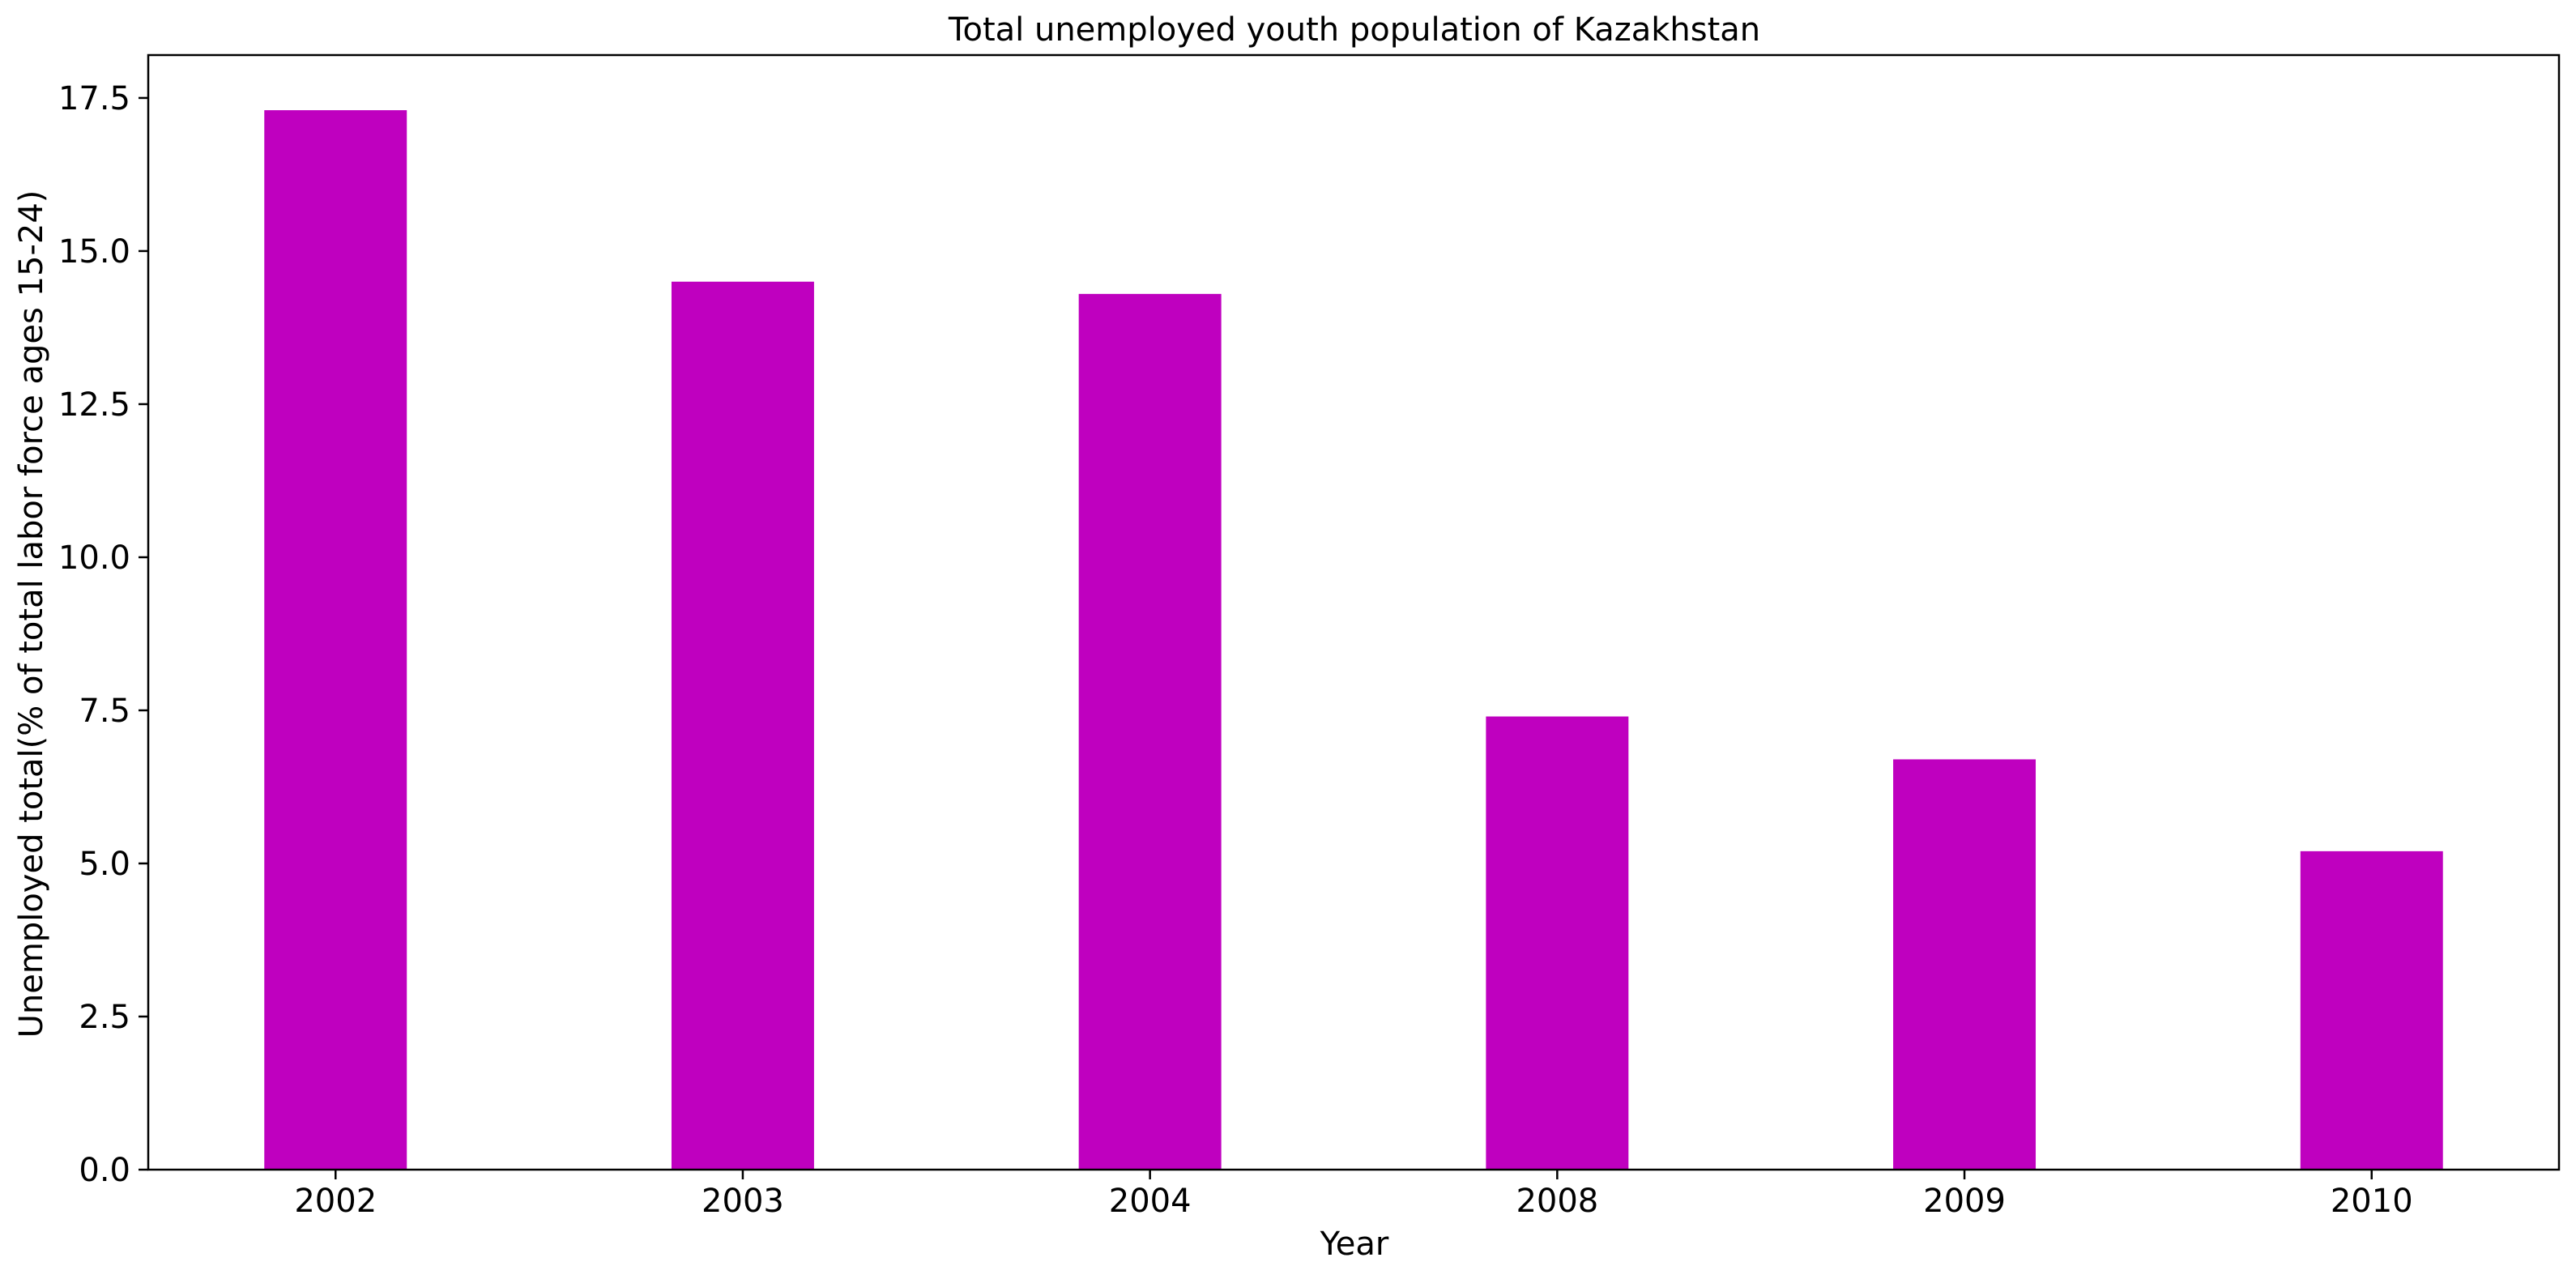 This screenshot has height=1279, width=2576. What do you see at coordinates (94, 98) in the screenshot?
I see `y-tick-label: 17.5` at bounding box center [94, 98].